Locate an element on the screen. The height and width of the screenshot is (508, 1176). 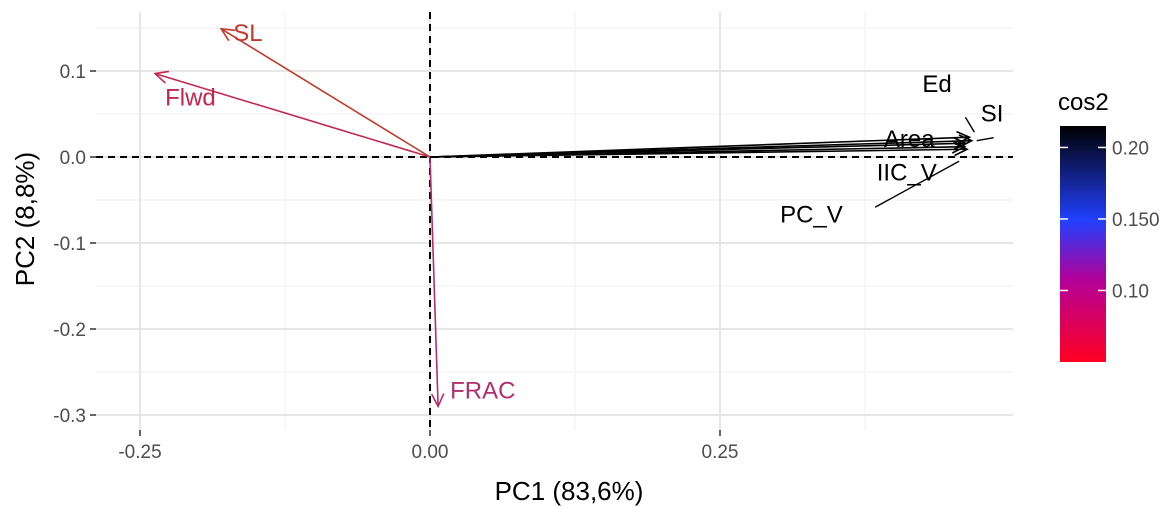
y-tick-label: -0.2 is located at coordinates (69, 330).